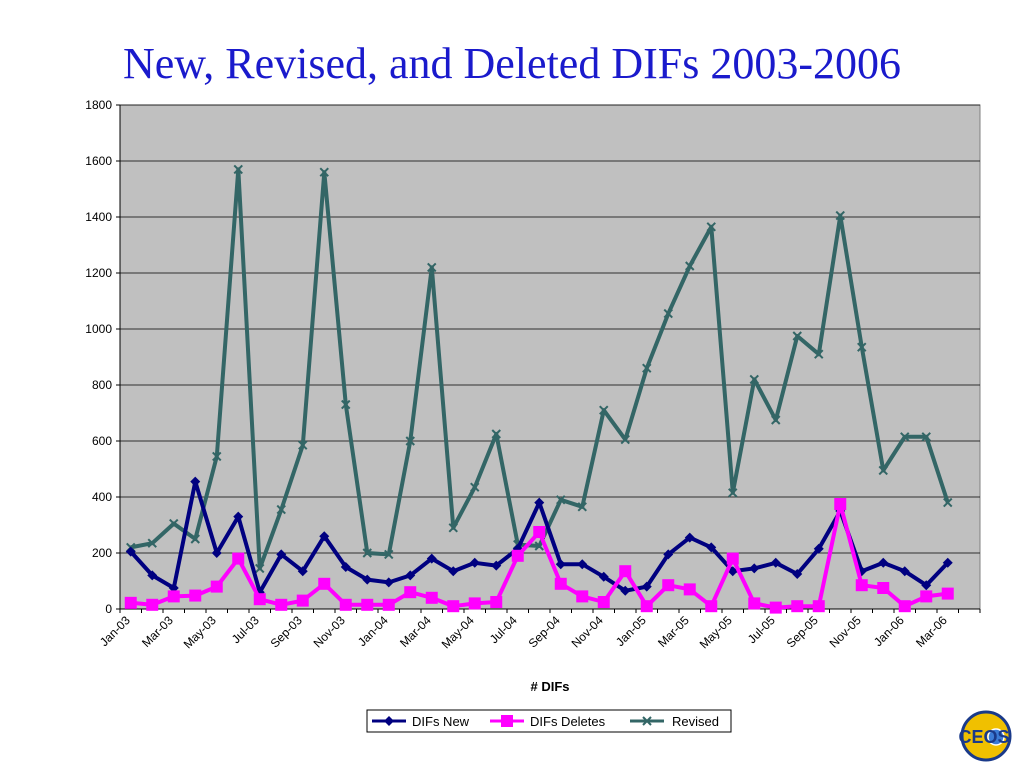 The height and width of the screenshot is (773, 1024). What do you see at coordinates (996, 737) in the screenshot?
I see `logo-globe-icon` at bounding box center [996, 737].